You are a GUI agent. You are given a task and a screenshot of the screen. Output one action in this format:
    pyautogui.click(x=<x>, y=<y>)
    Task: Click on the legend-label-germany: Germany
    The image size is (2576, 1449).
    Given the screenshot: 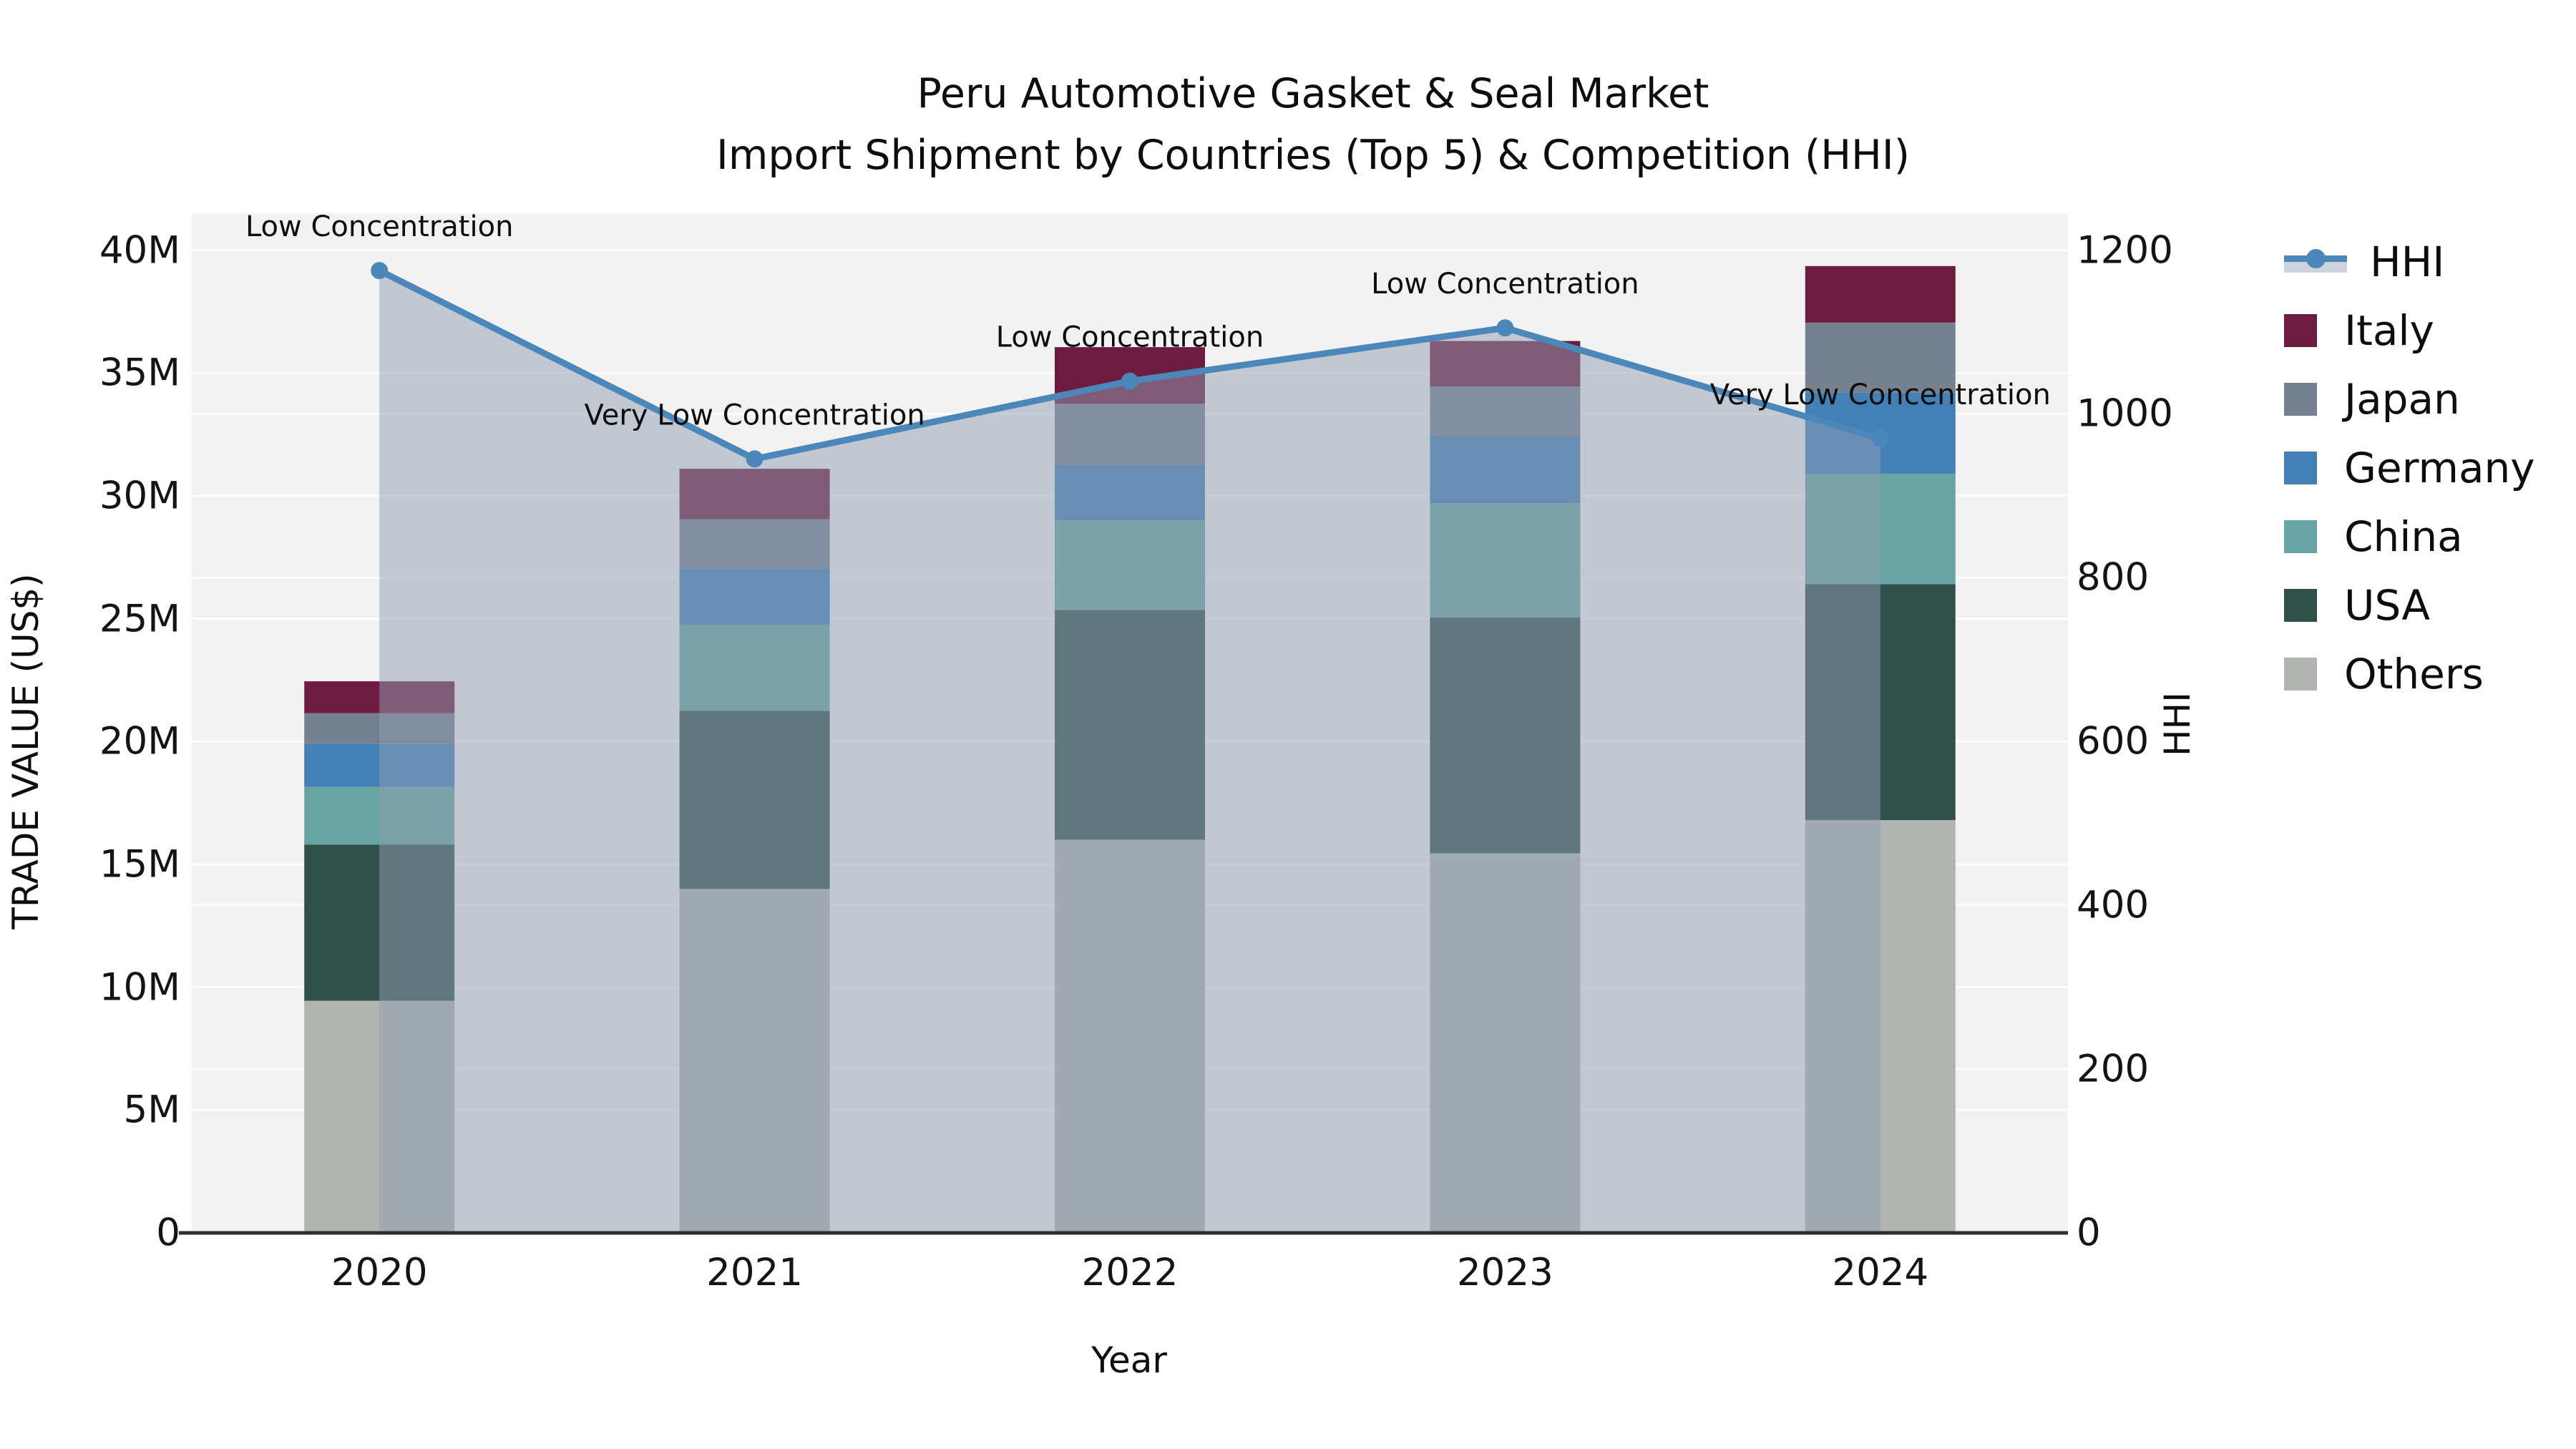 What is the action you would take?
    pyautogui.click(x=2439, y=468)
    